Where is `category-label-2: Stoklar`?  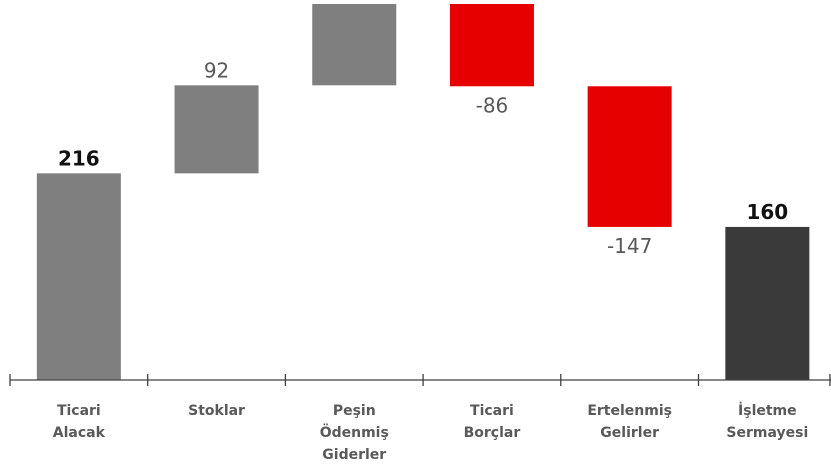 category-label-2: Stoklar is located at coordinates (216, 411).